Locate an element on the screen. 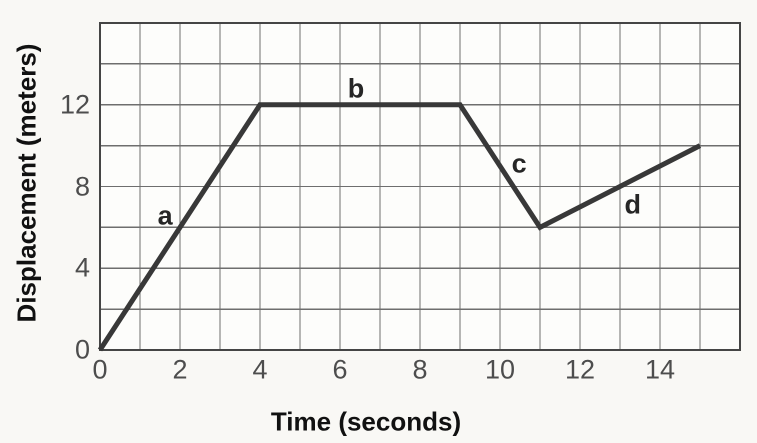 The height and width of the screenshot is (443, 757). x-tick-label-0: 0 is located at coordinates (100, 369).